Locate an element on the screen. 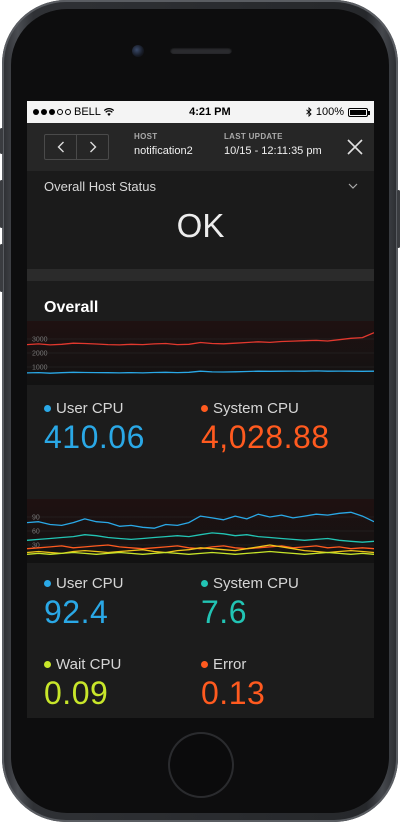 The image size is (400, 822). chart1-y-tick: 3000 is located at coordinates (40, 340).